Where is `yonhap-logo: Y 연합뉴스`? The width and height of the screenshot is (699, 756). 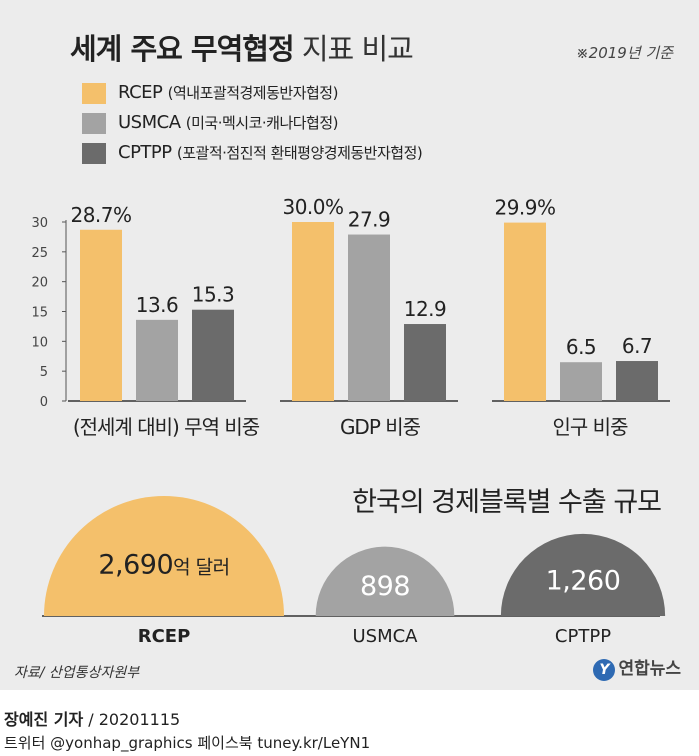 yonhap-logo: Y 연합뉴스 is located at coordinates (637, 667).